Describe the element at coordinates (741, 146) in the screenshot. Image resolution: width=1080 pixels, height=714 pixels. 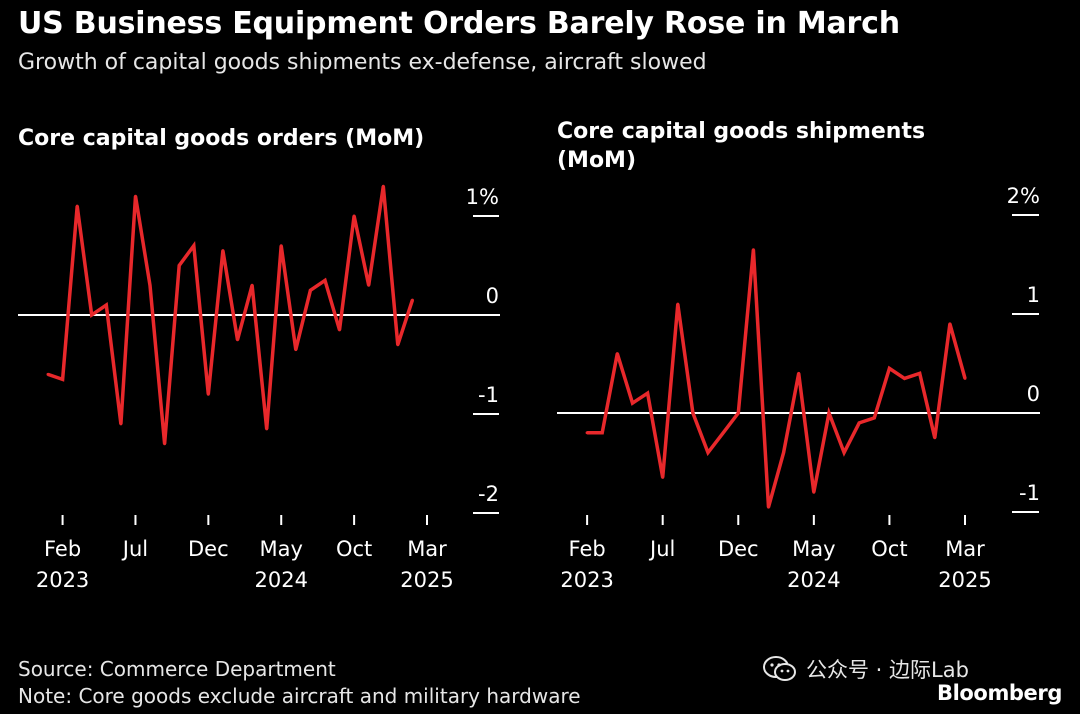
I see `right-panel-title: Core capital goods shipments (MoM)` at that location.